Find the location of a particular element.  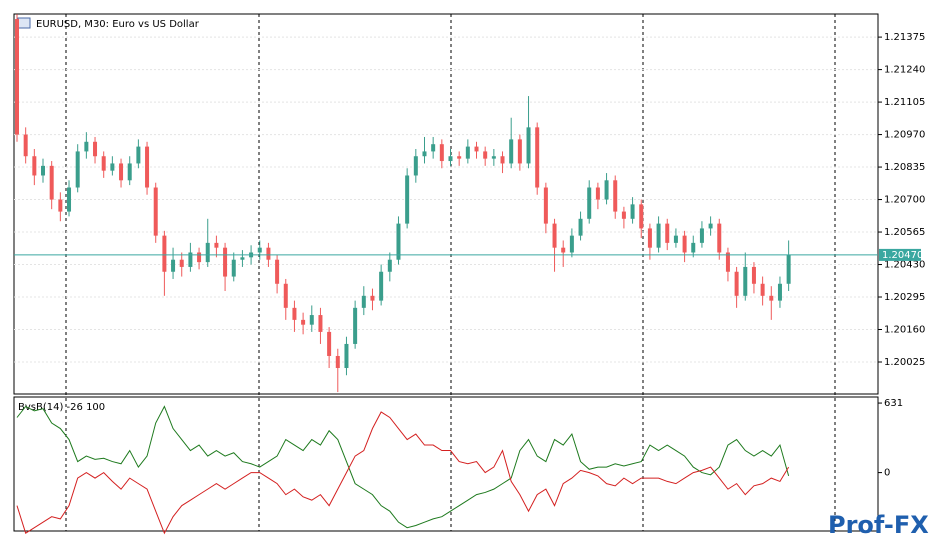

price-label: 1.20470 is located at coordinates (902, 255).